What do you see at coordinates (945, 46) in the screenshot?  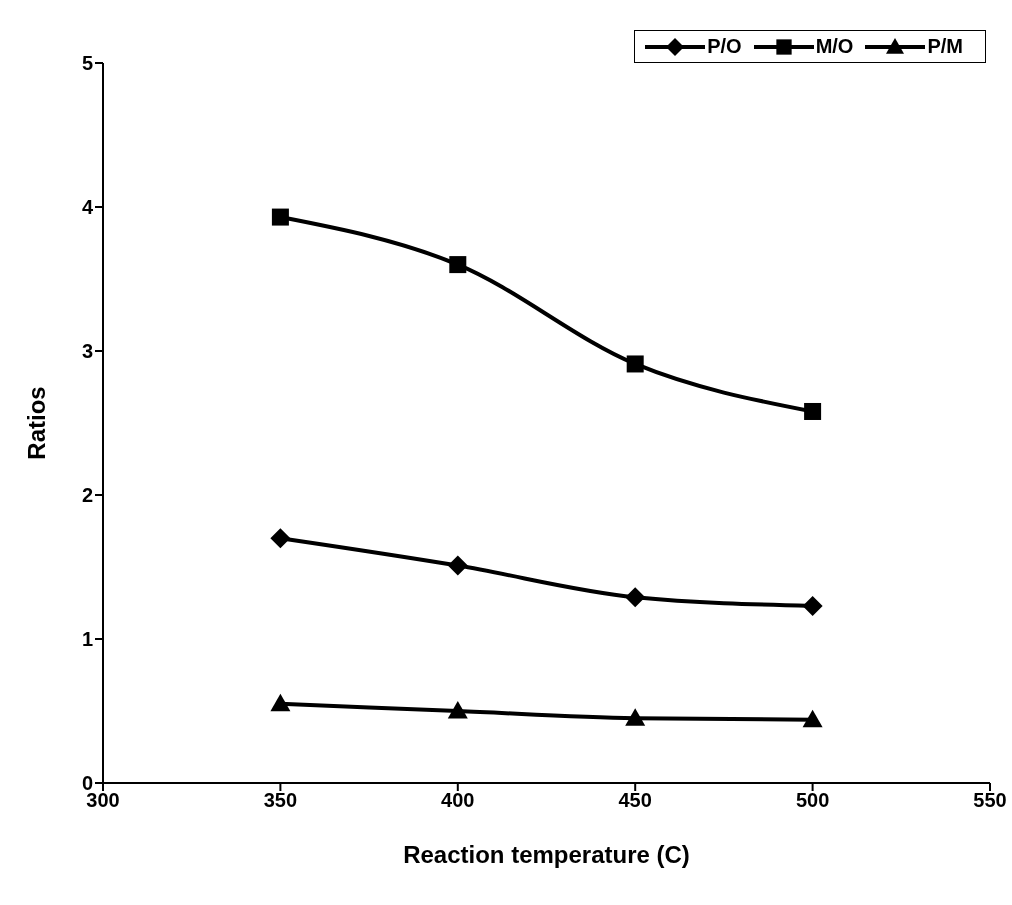 I see `legend-label: P/M` at bounding box center [945, 46].